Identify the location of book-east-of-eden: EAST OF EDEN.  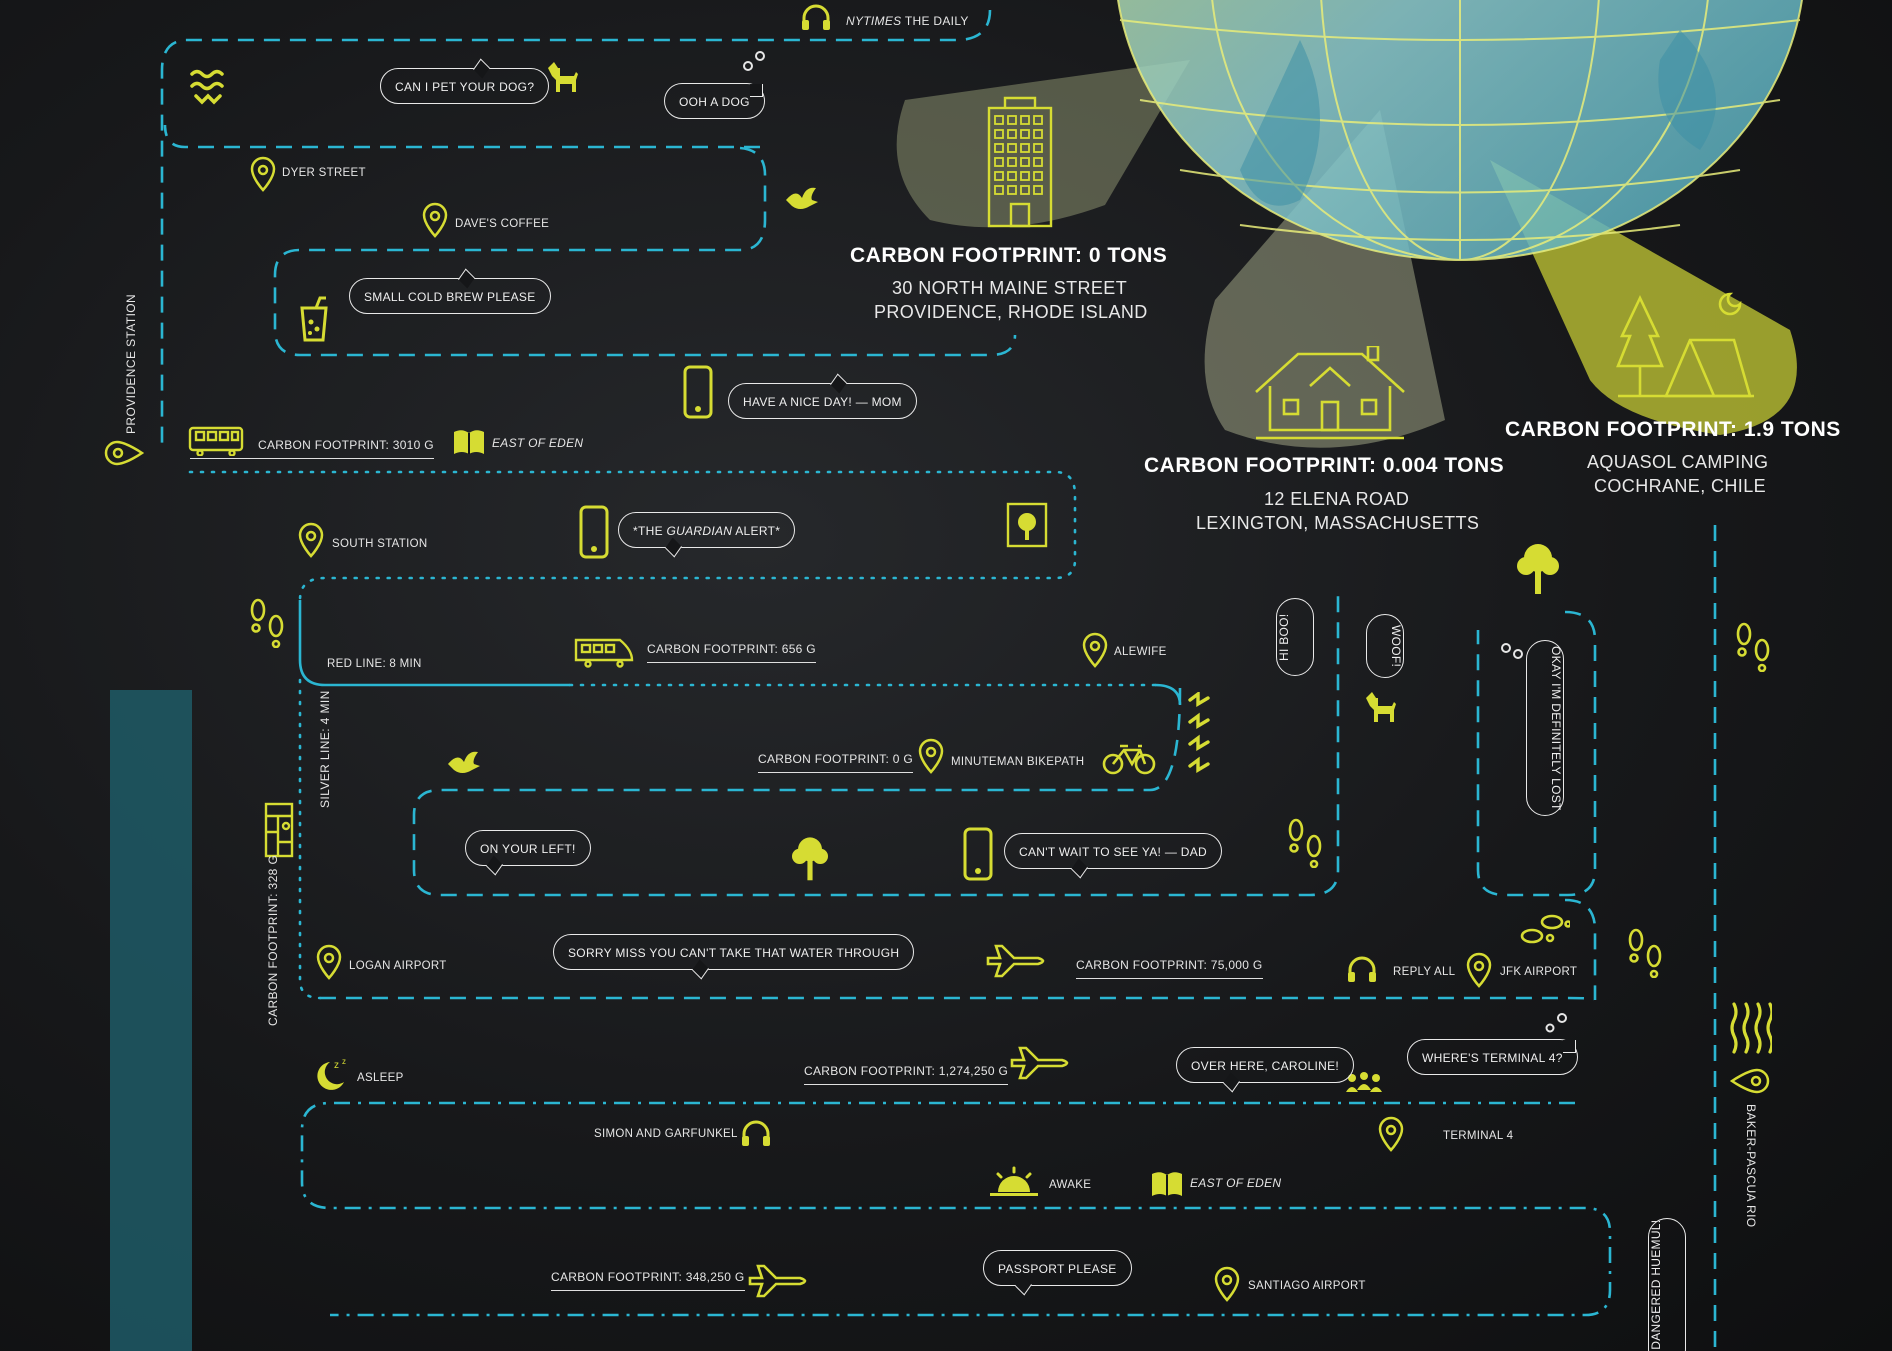
(538, 443).